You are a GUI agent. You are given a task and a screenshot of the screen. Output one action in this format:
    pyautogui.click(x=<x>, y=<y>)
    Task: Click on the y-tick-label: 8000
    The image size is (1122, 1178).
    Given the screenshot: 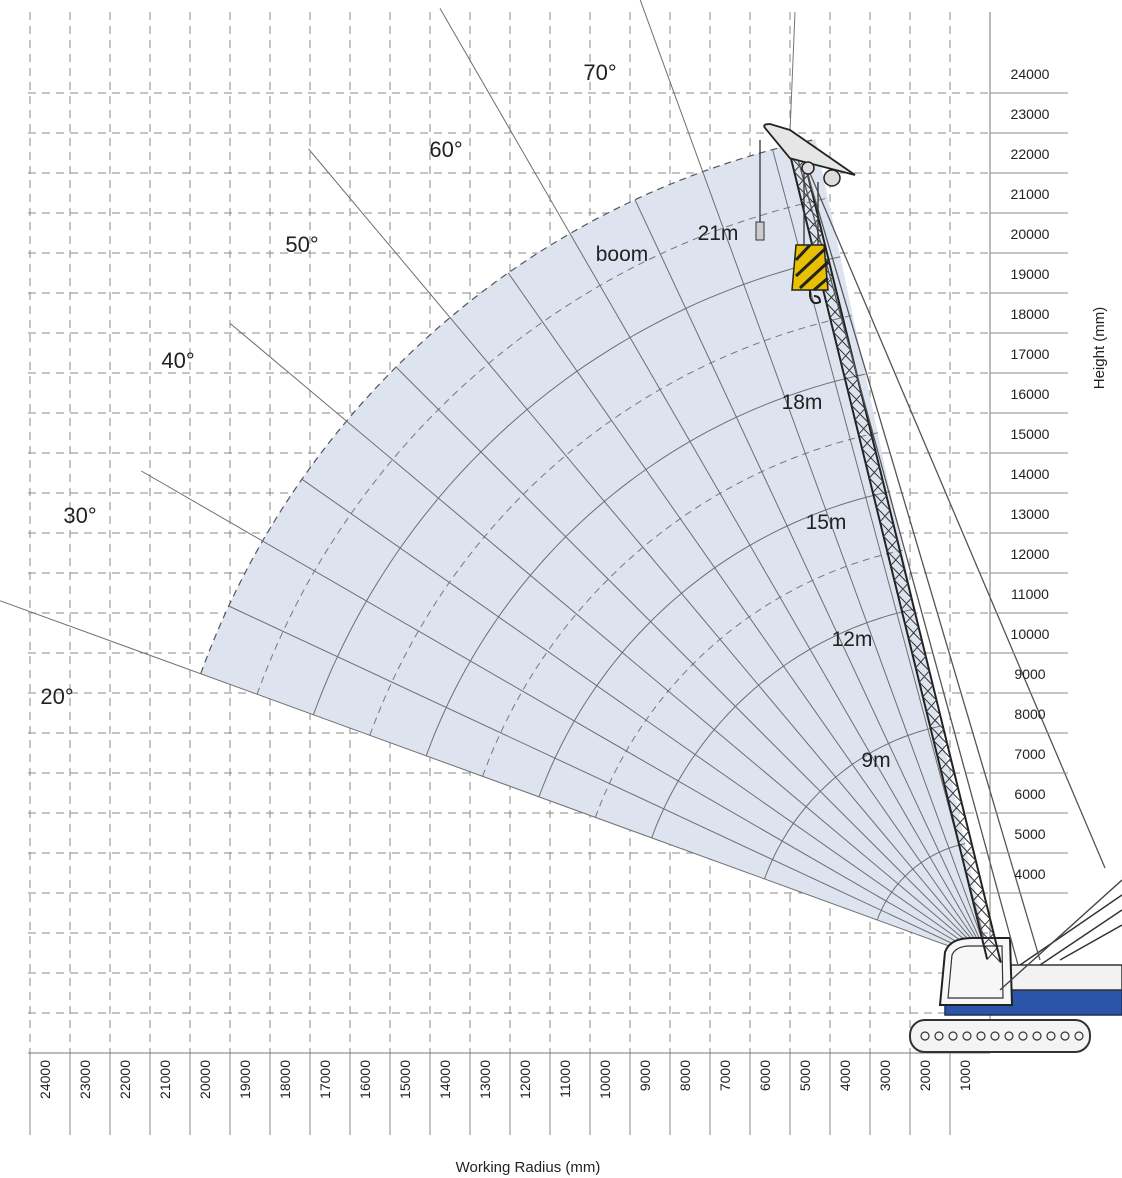 What is the action you would take?
    pyautogui.click(x=1029, y=714)
    